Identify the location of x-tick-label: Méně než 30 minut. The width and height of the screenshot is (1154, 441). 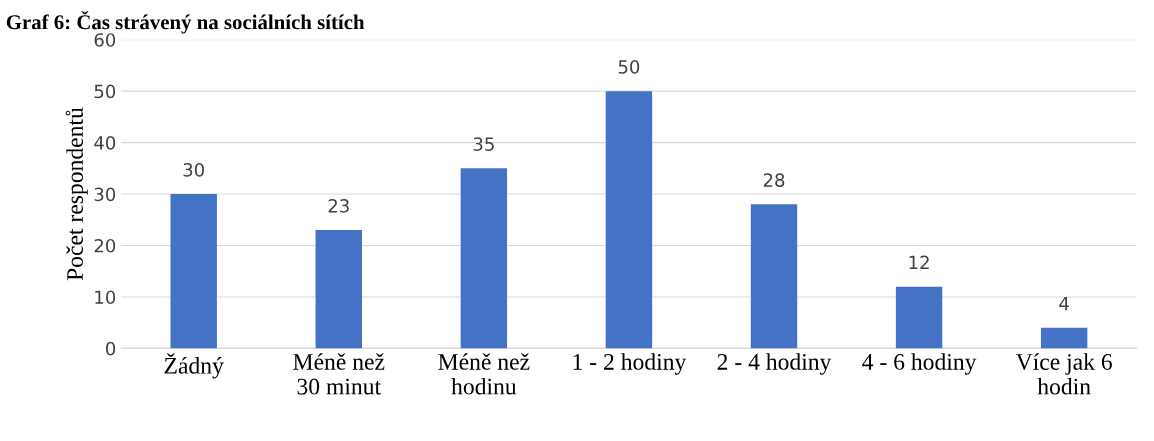
(339, 374).